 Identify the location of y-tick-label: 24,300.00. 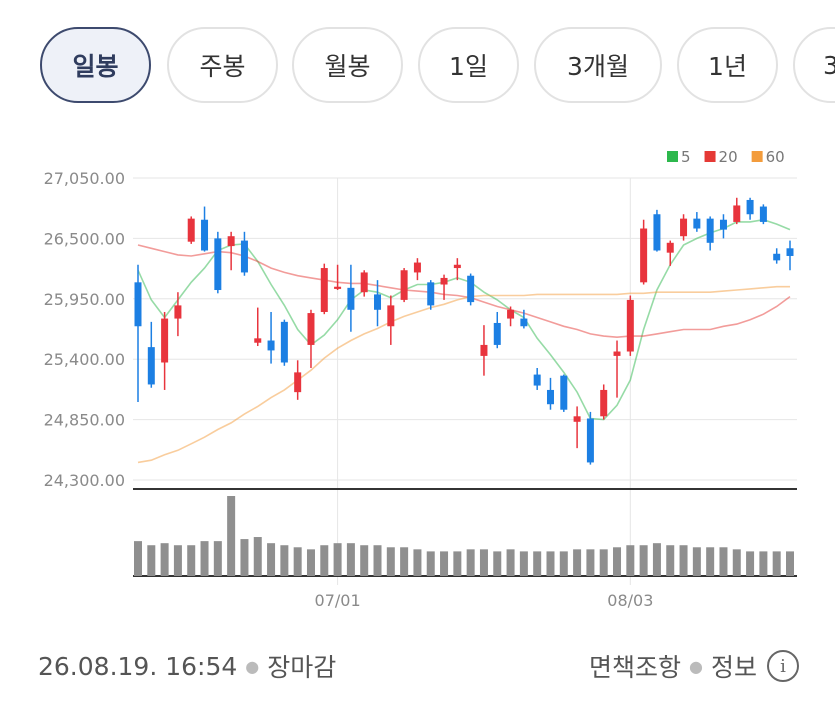
(84, 480).